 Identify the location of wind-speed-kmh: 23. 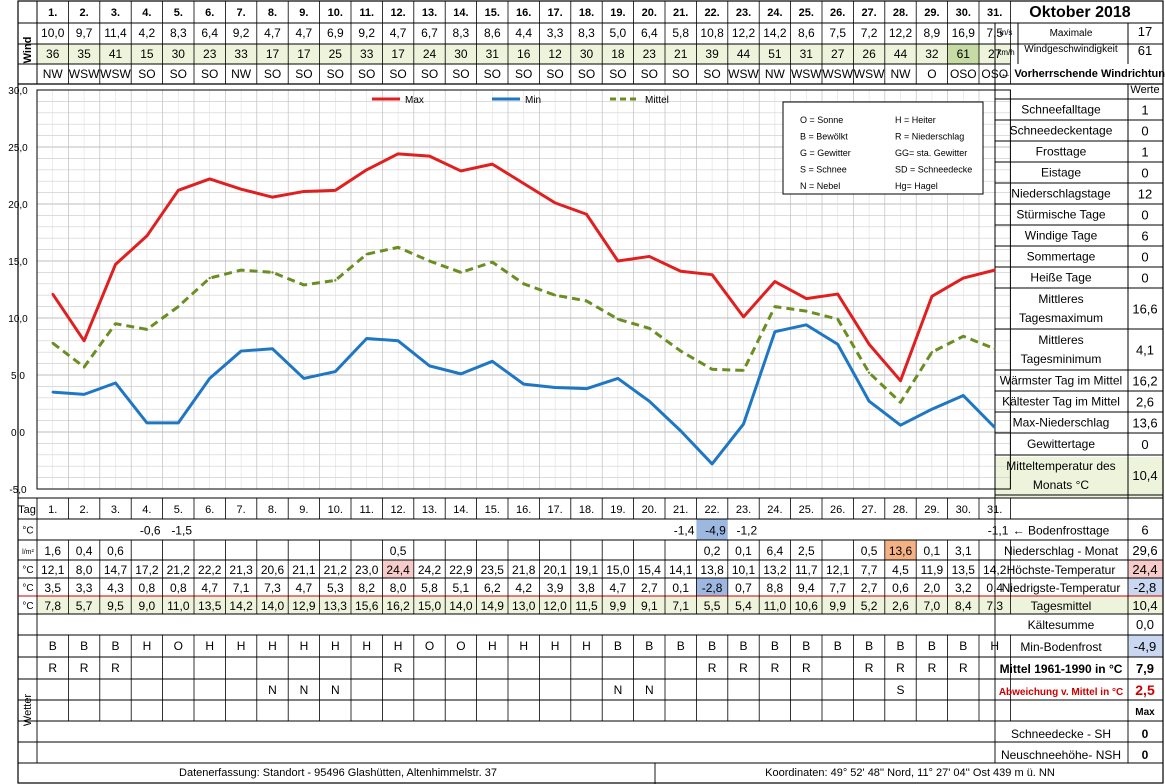
(210, 54).